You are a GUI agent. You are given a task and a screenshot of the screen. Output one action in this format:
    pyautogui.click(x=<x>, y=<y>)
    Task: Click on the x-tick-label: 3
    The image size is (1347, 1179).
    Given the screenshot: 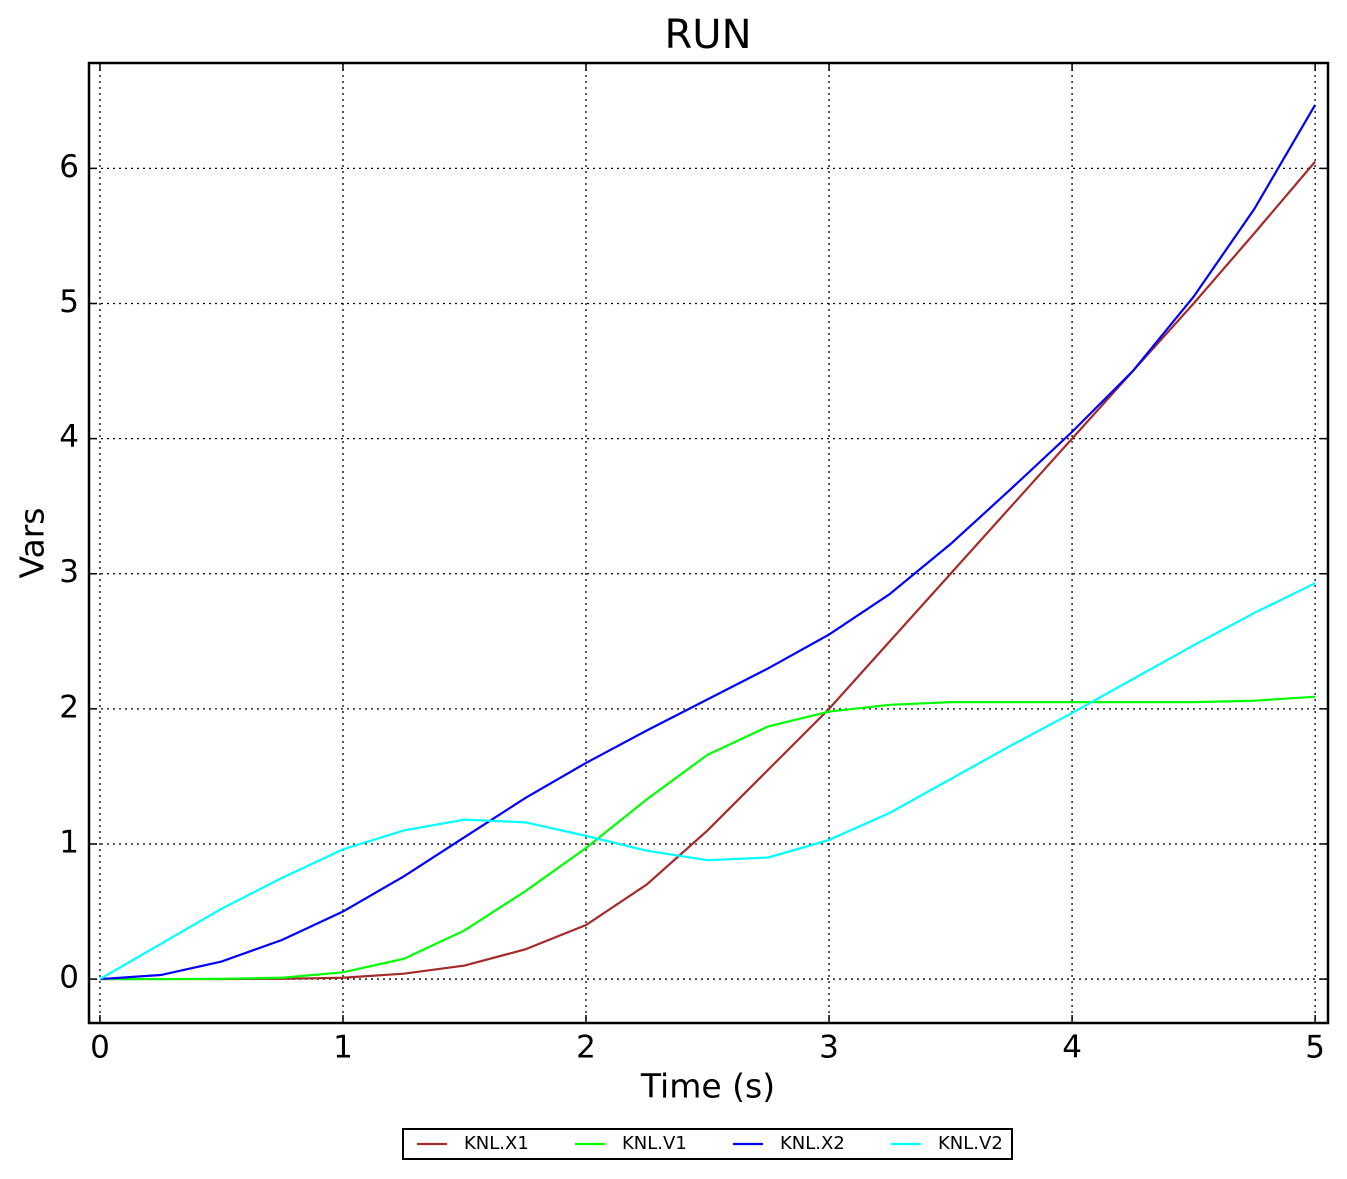 What is the action you would take?
    pyautogui.click(x=829, y=1048)
    